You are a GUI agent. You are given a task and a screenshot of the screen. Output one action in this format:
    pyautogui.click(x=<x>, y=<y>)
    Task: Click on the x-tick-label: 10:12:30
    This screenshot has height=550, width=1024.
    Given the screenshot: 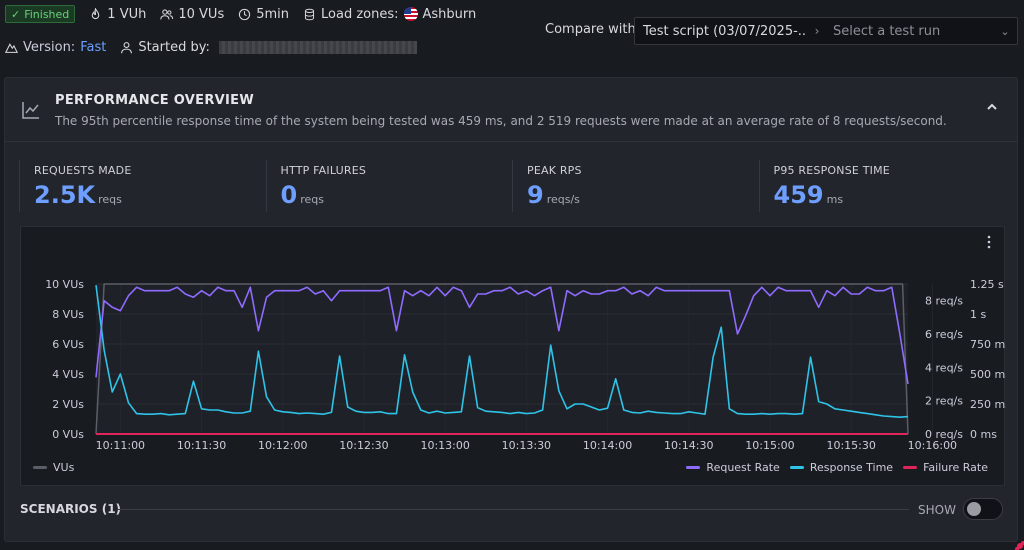 What is the action you would take?
    pyautogui.click(x=363, y=445)
    